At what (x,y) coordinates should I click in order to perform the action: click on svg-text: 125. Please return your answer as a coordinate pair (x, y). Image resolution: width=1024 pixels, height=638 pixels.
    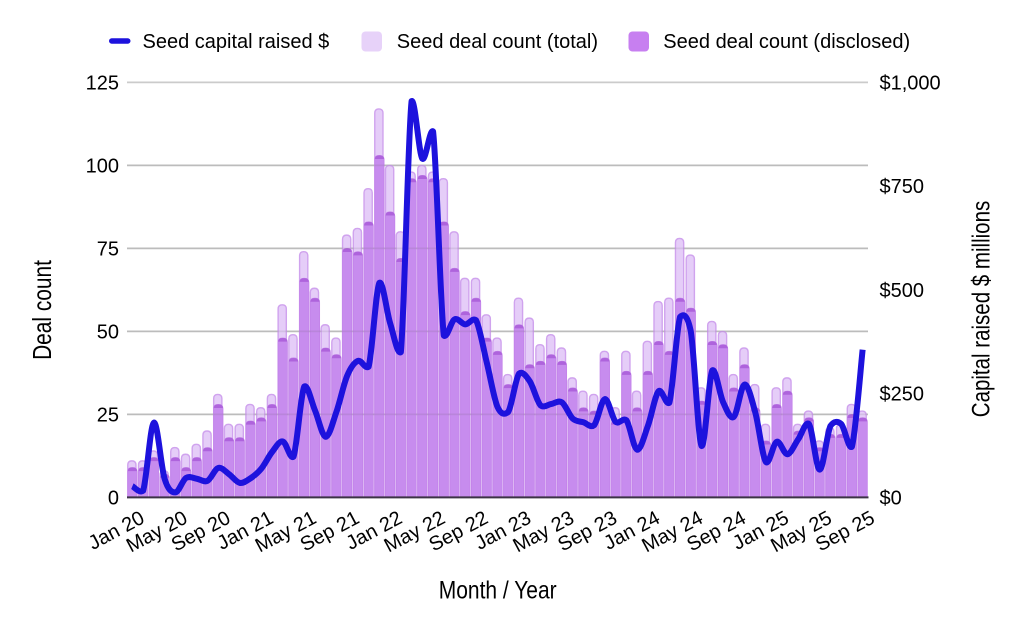
    Looking at the image, I should click on (102, 83).